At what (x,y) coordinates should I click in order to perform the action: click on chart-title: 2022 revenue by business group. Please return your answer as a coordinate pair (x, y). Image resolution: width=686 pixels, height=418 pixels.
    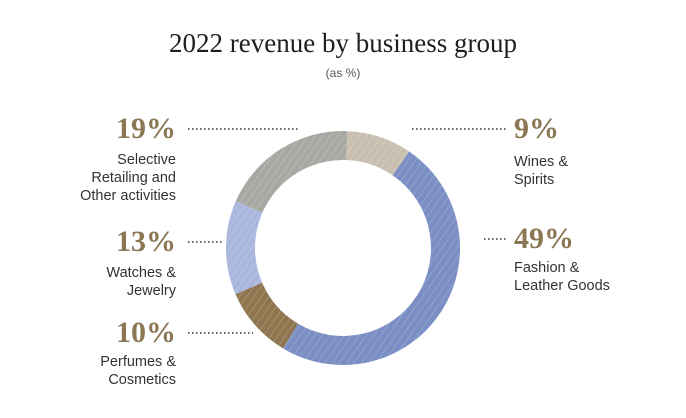
    Looking at the image, I should click on (343, 43).